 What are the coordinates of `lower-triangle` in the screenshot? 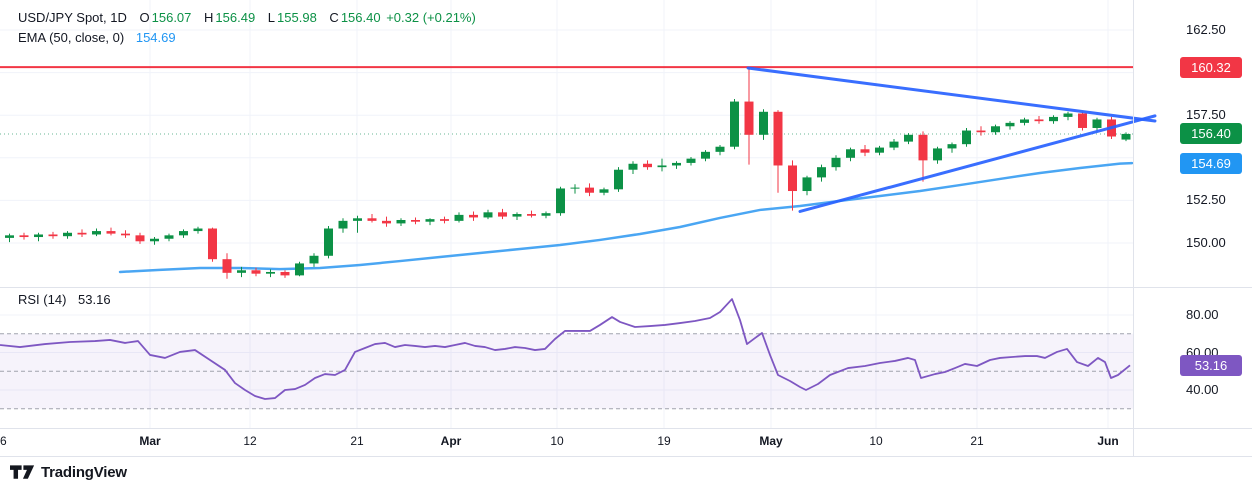 It's located at (977, 163).